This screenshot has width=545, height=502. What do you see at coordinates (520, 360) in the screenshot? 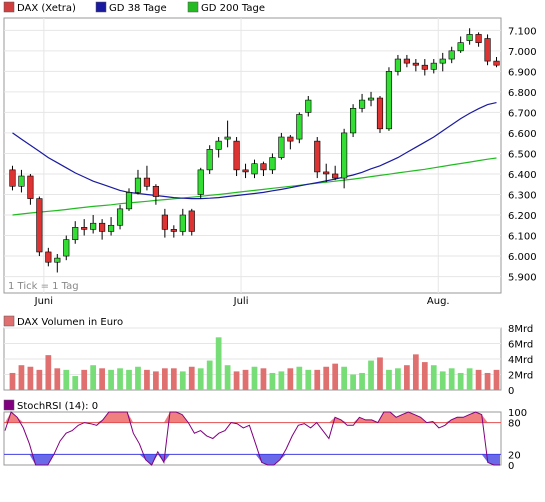
I see `volume-y-tick-label: 4Mrd` at bounding box center [520, 360].